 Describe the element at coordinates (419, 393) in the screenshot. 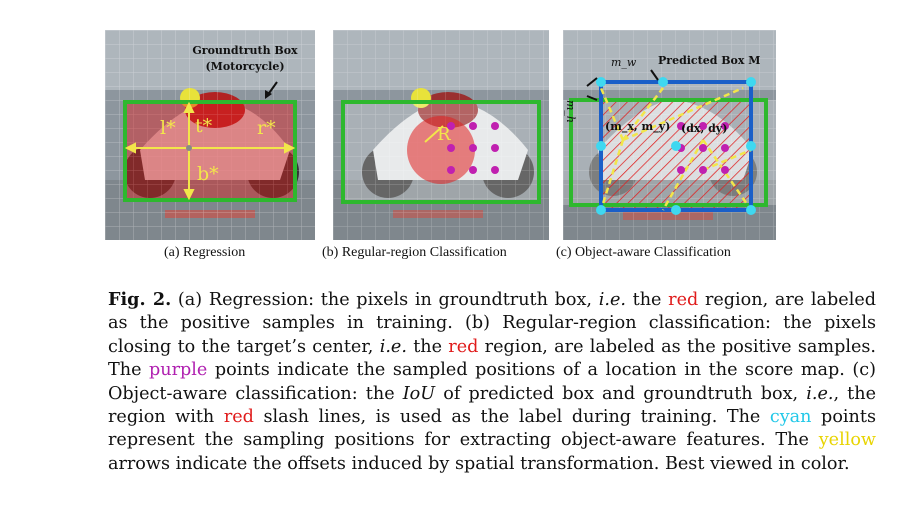

I see `caption-iou: IoU` at that location.